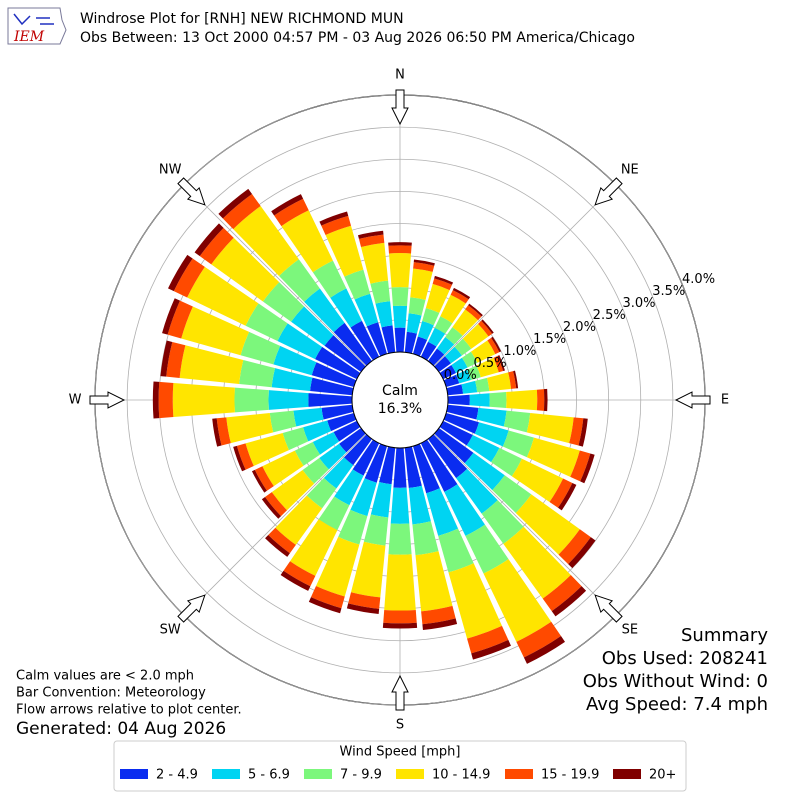 Image resolution: width=800 pixels, height=800 pixels. I want to click on note: Flow arrows relative to plot center., so click(129, 710).